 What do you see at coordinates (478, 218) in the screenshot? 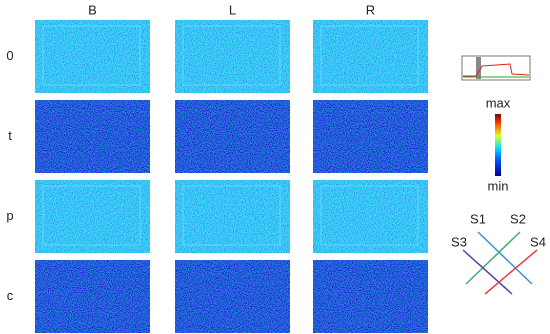
I see `schematic-label: S1` at bounding box center [478, 218].